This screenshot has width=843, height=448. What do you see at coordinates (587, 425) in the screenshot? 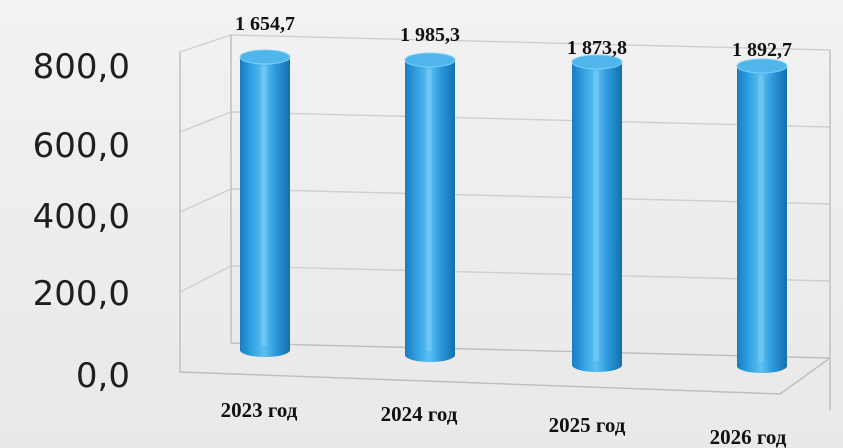
I see `x-tick-label-2: 2025 год` at bounding box center [587, 425].